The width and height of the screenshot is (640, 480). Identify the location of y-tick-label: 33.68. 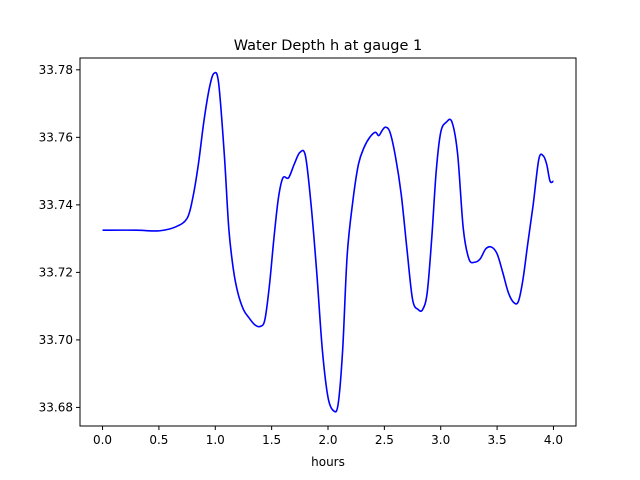
(56, 407).